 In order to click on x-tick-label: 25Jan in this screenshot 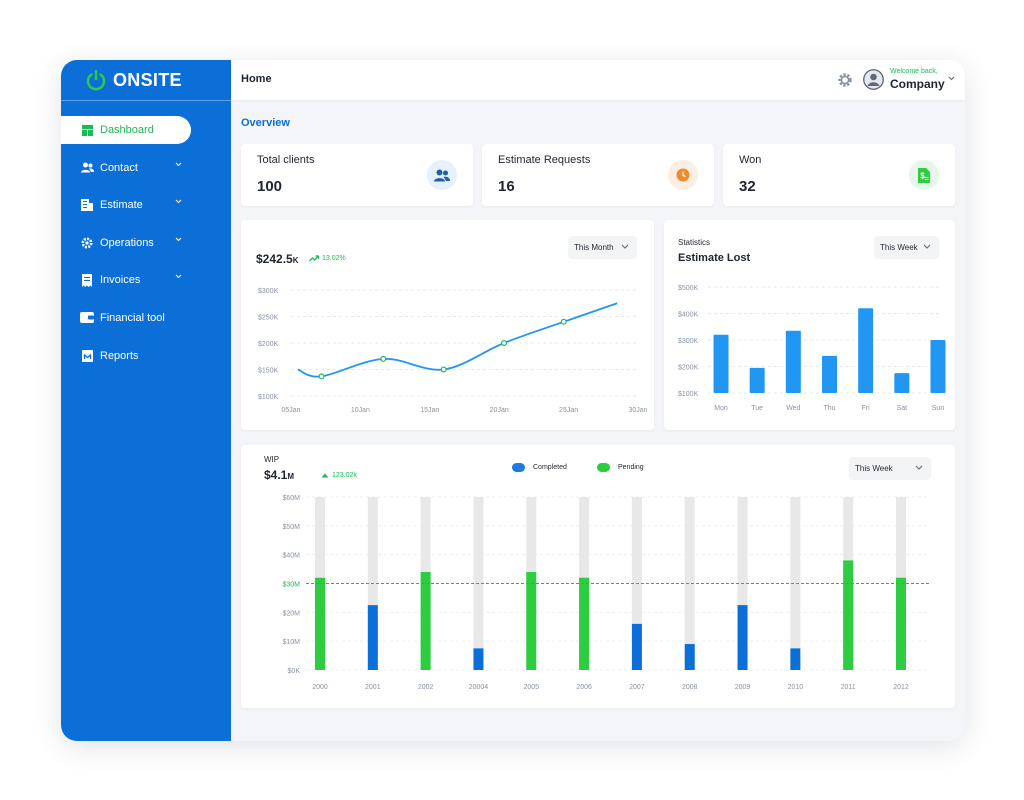, I will do `click(568, 410)`.